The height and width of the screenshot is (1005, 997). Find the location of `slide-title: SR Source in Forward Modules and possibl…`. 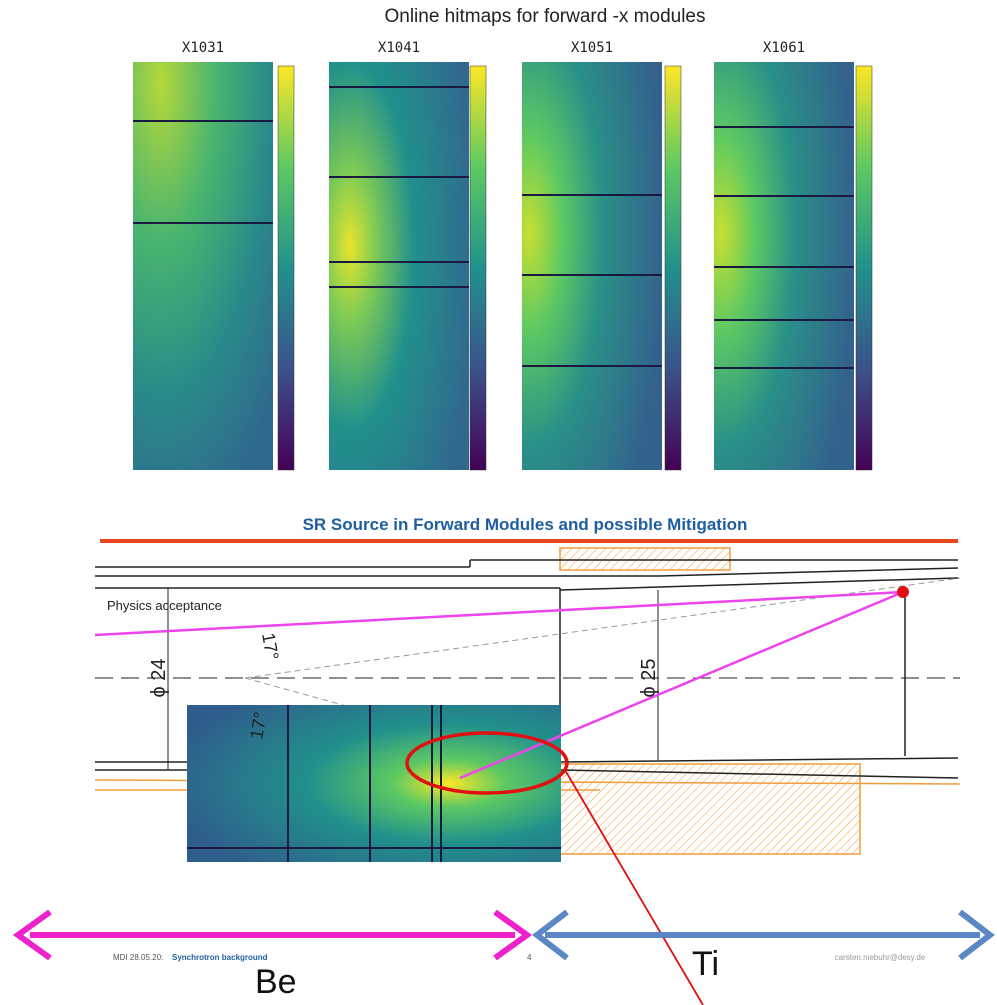

slide-title: SR Source in Forward Modules and possibl… is located at coordinates (525, 524).